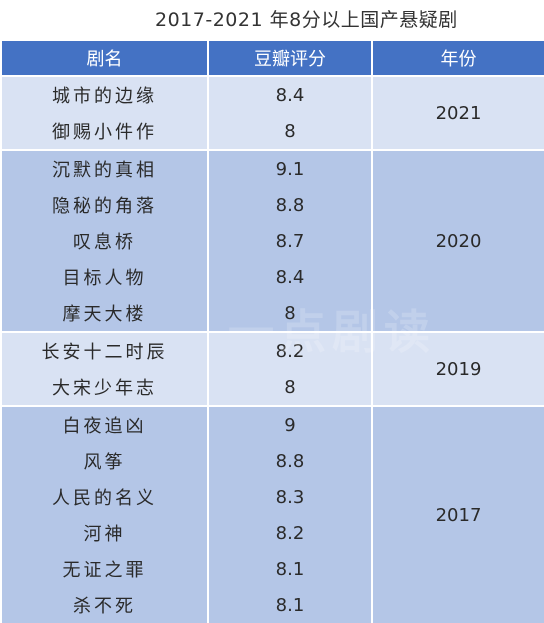 The image size is (544, 623). Describe the element at coordinates (104, 497) in the screenshot. I see `drama-name-cell: 人民的名义` at that location.